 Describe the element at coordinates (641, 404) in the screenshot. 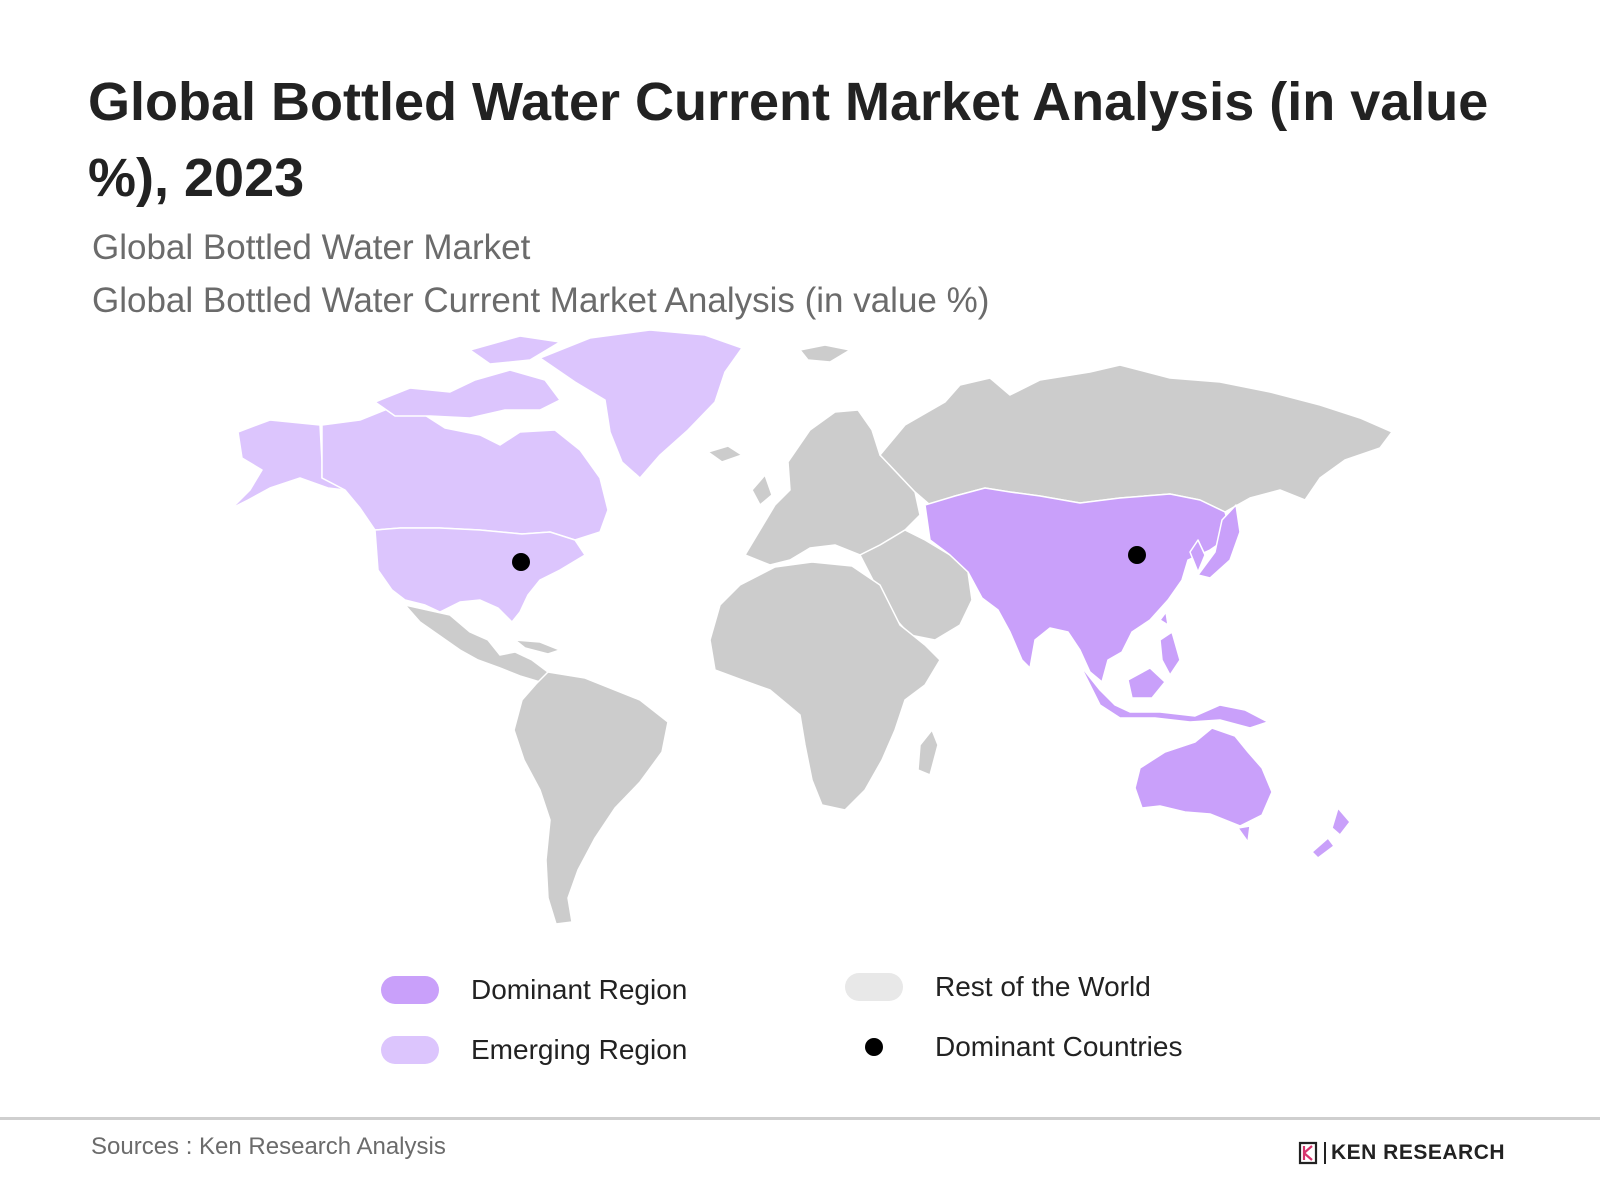

I see `region-greenland` at that location.